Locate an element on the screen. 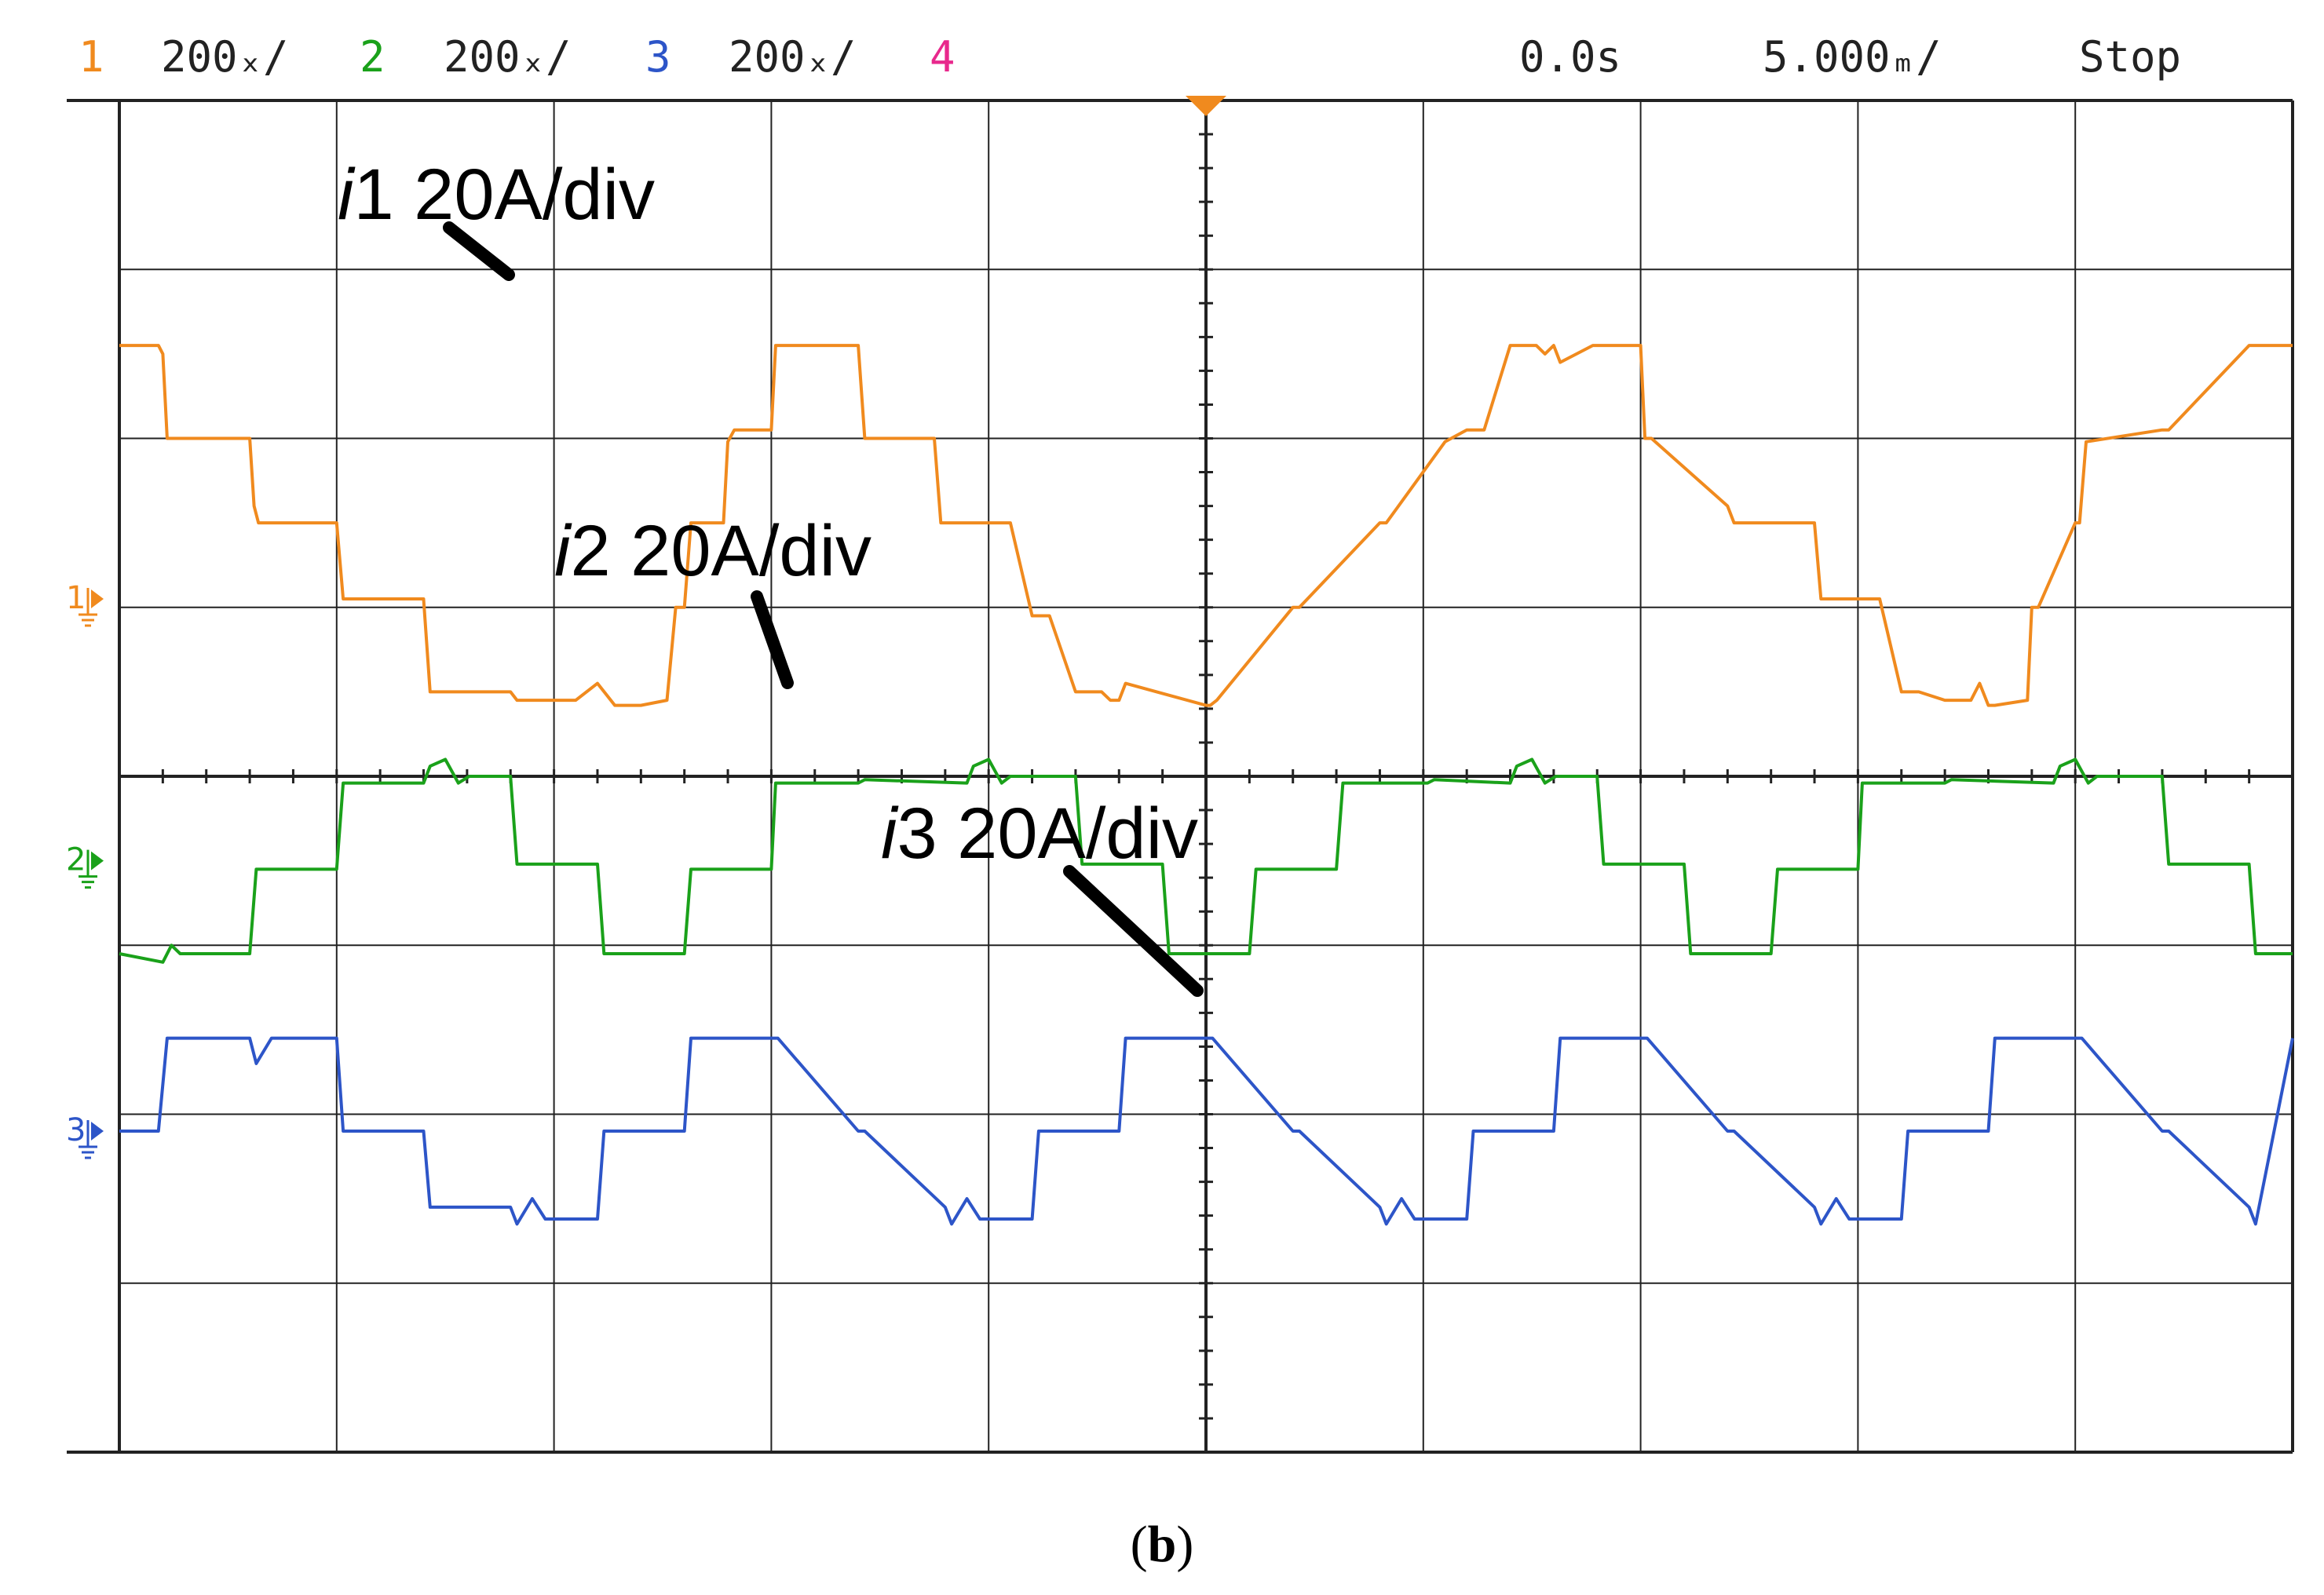 The image size is (2324, 1595). i2-annotation: i2 20A/div is located at coordinates (713, 551).